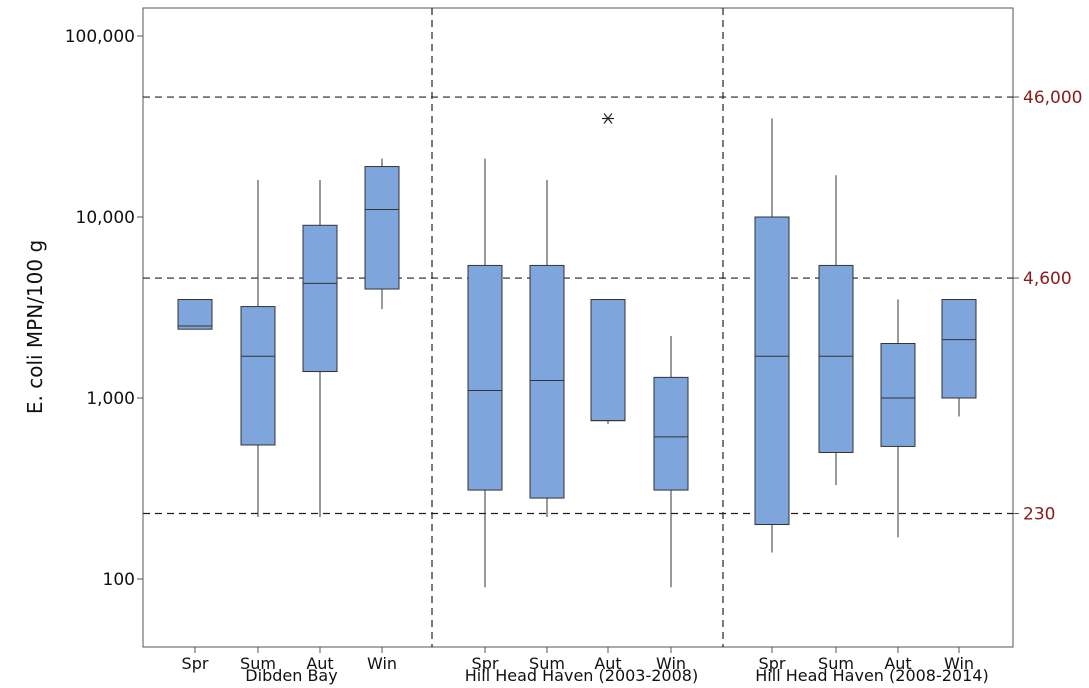 This screenshot has height=688, width=1089. Describe the element at coordinates (1039, 515) in the screenshot. I see `reference-label: 230` at that location.